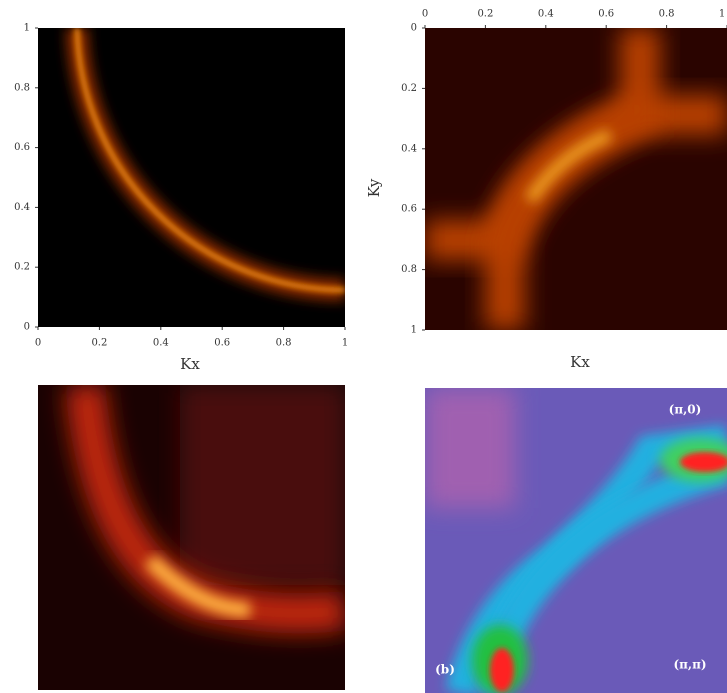 This screenshot has width=727, height=693. What do you see at coordinates (689, 665) in the screenshot?
I see `annotation: (π,π)` at bounding box center [689, 665].